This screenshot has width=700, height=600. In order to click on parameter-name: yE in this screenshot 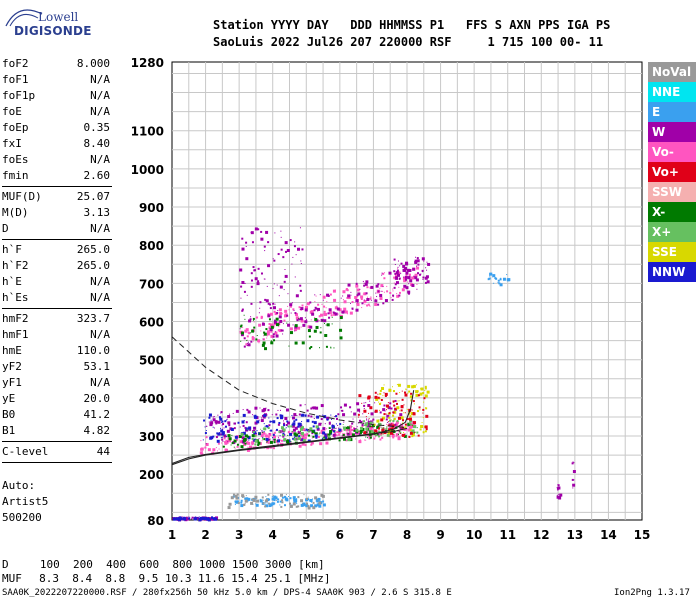, I will do `click(9, 398)`.